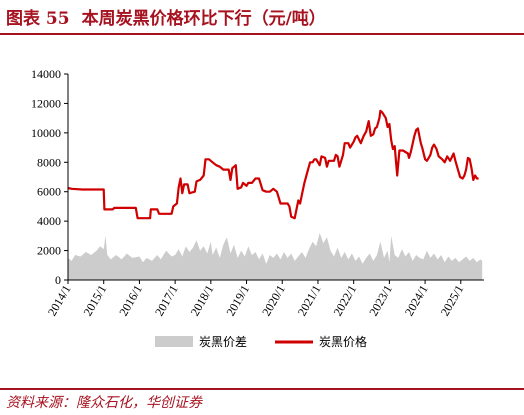 The height and width of the screenshot is (415, 524). I want to click on x-tick-label: 2025/1, so click(452, 301).